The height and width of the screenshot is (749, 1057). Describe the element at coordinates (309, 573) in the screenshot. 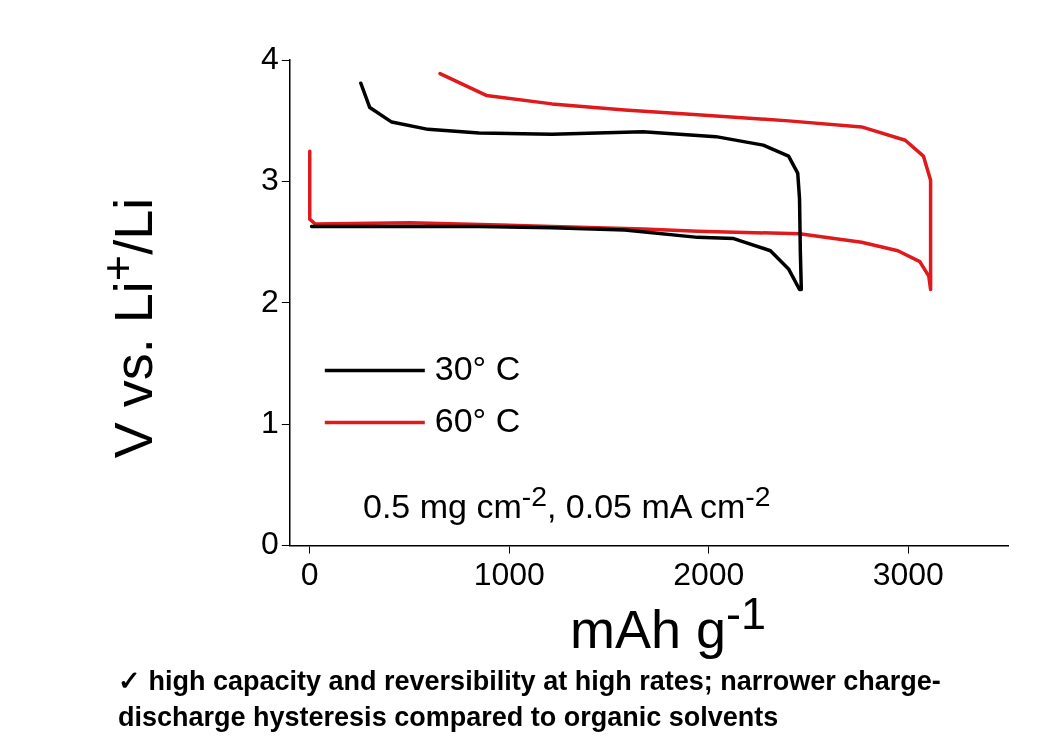

I see `x-tick-label: 0` at that location.